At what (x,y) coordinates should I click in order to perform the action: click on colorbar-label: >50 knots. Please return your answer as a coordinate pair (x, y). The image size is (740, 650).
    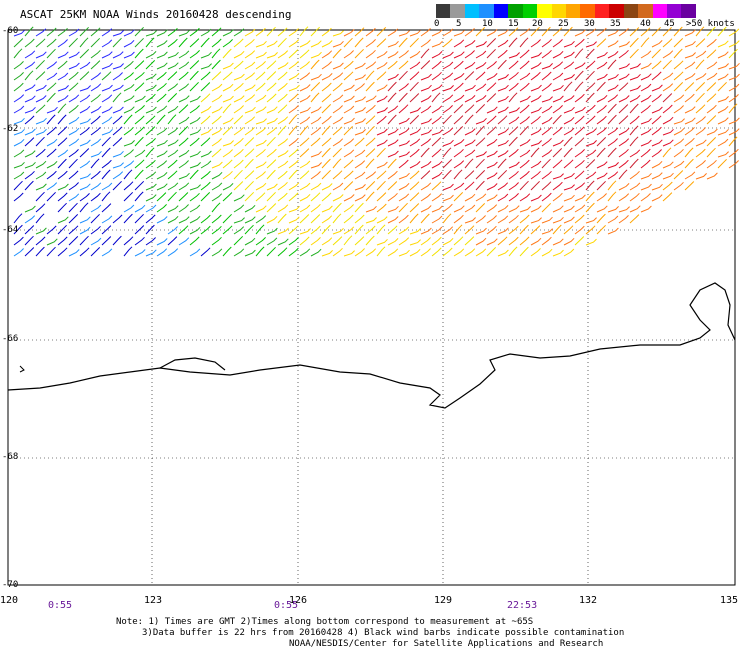
    Looking at the image, I should click on (710, 24).